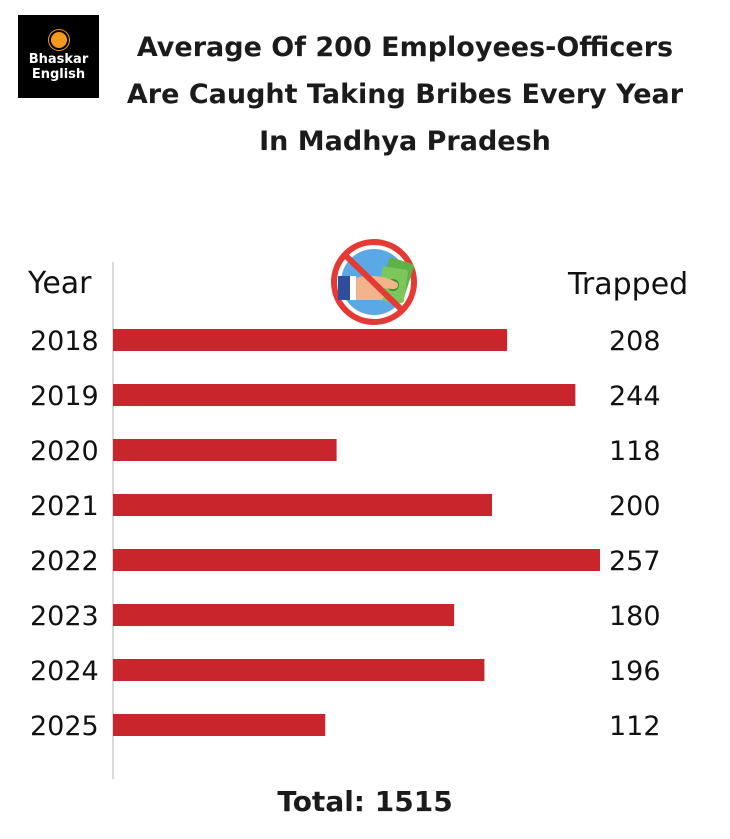  I want to click on bar-2018, so click(310, 340).